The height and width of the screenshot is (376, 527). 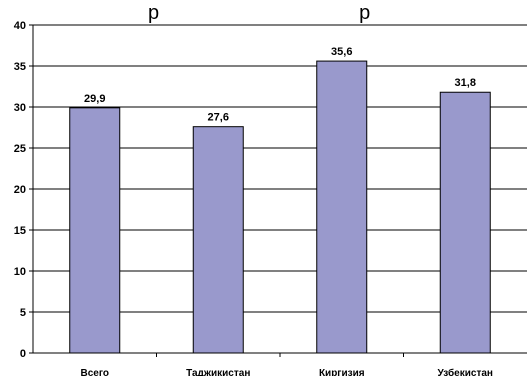 What do you see at coordinates (341, 52) in the screenshot?
I see `data-label: 35,6` at bounding box center [341, 52].